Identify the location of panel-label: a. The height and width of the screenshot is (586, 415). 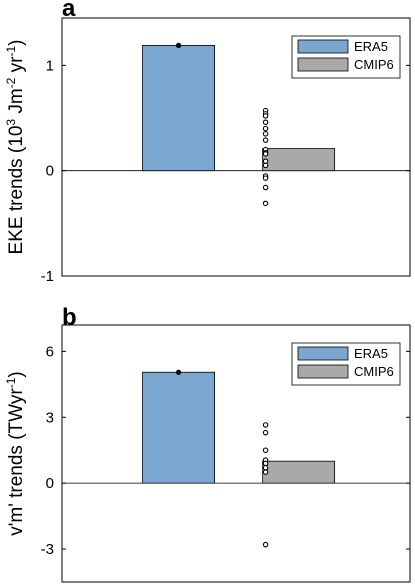
(69, 11).